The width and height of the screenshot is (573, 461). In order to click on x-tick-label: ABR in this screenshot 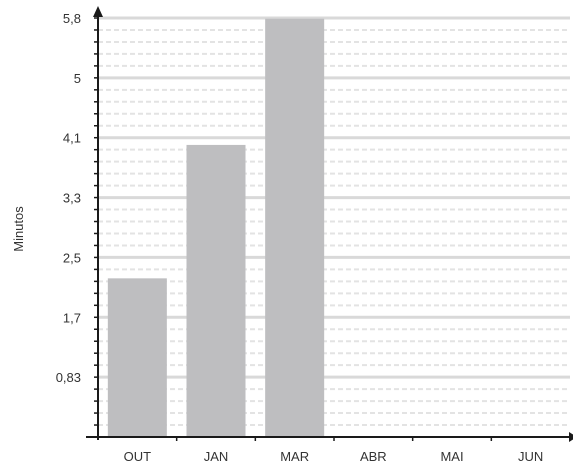, I will do `click(373, 455)`.